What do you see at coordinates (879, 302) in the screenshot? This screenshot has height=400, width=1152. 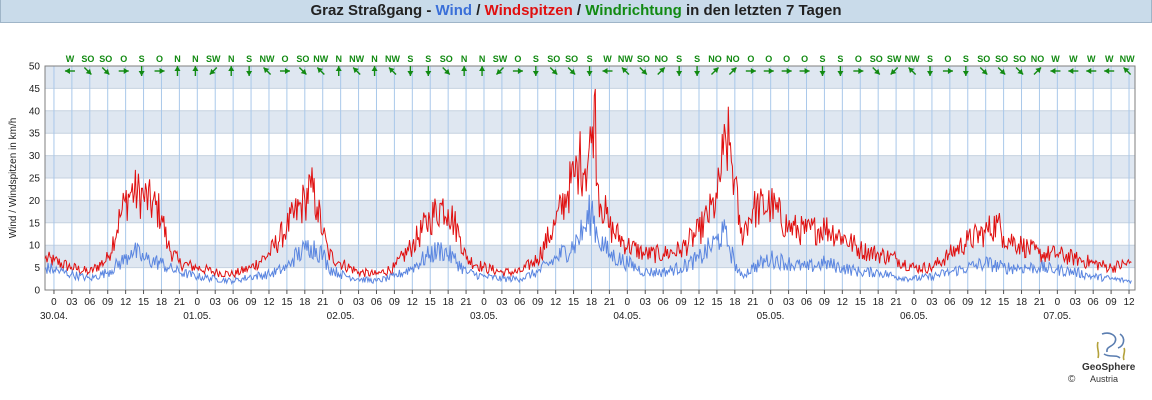 I see `x-tick-label: 18` at bounding box center [879, 302].